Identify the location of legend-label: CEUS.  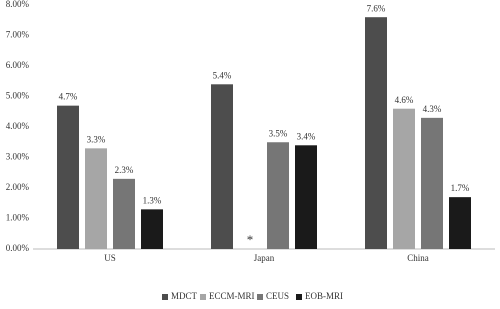
(277, 296).